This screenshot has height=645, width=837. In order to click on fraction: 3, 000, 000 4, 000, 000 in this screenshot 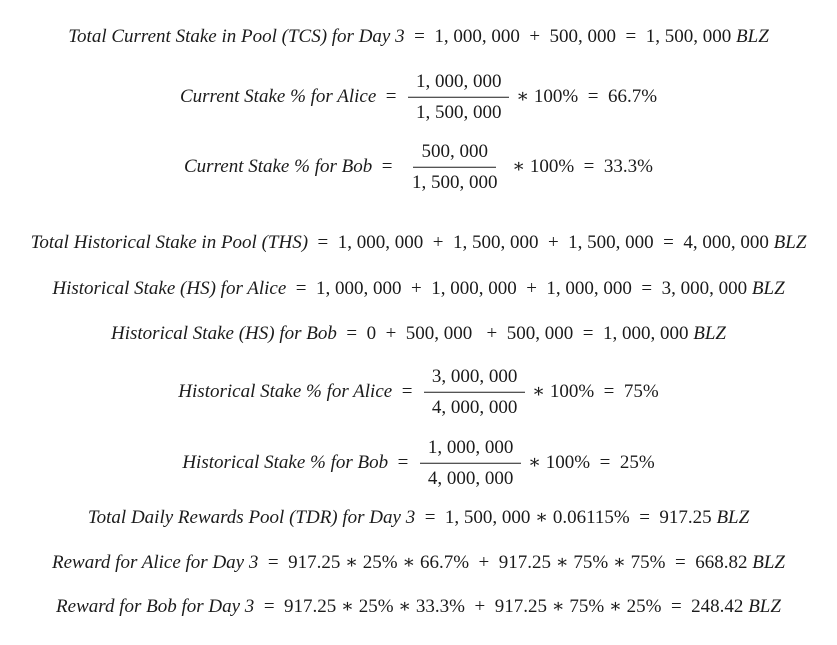, I will do `click(474, 392)`.